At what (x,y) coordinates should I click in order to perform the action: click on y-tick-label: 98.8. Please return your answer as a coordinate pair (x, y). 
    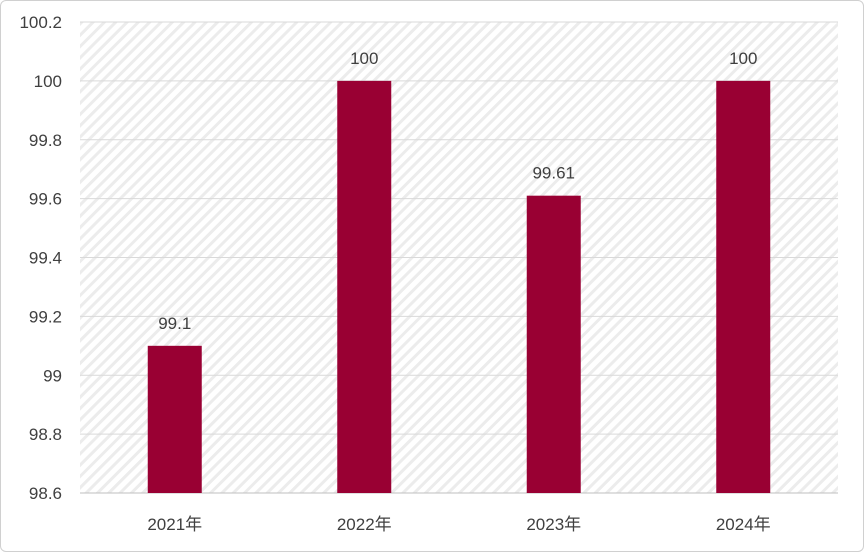
    Looking at the image, I should click on (45, 434).